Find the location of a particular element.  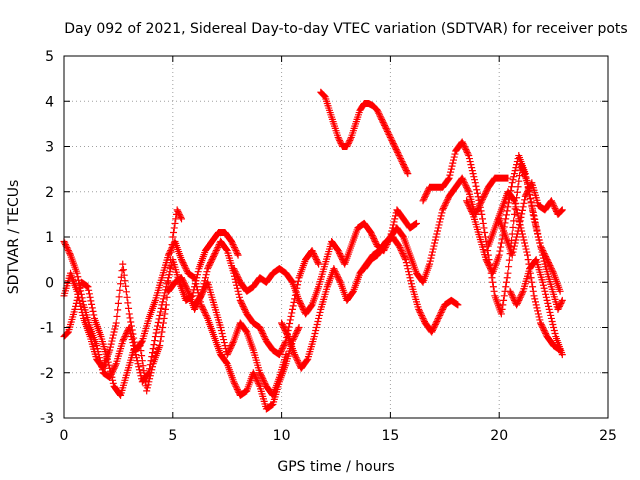

series-s8 is located at coordinates (364, 133).